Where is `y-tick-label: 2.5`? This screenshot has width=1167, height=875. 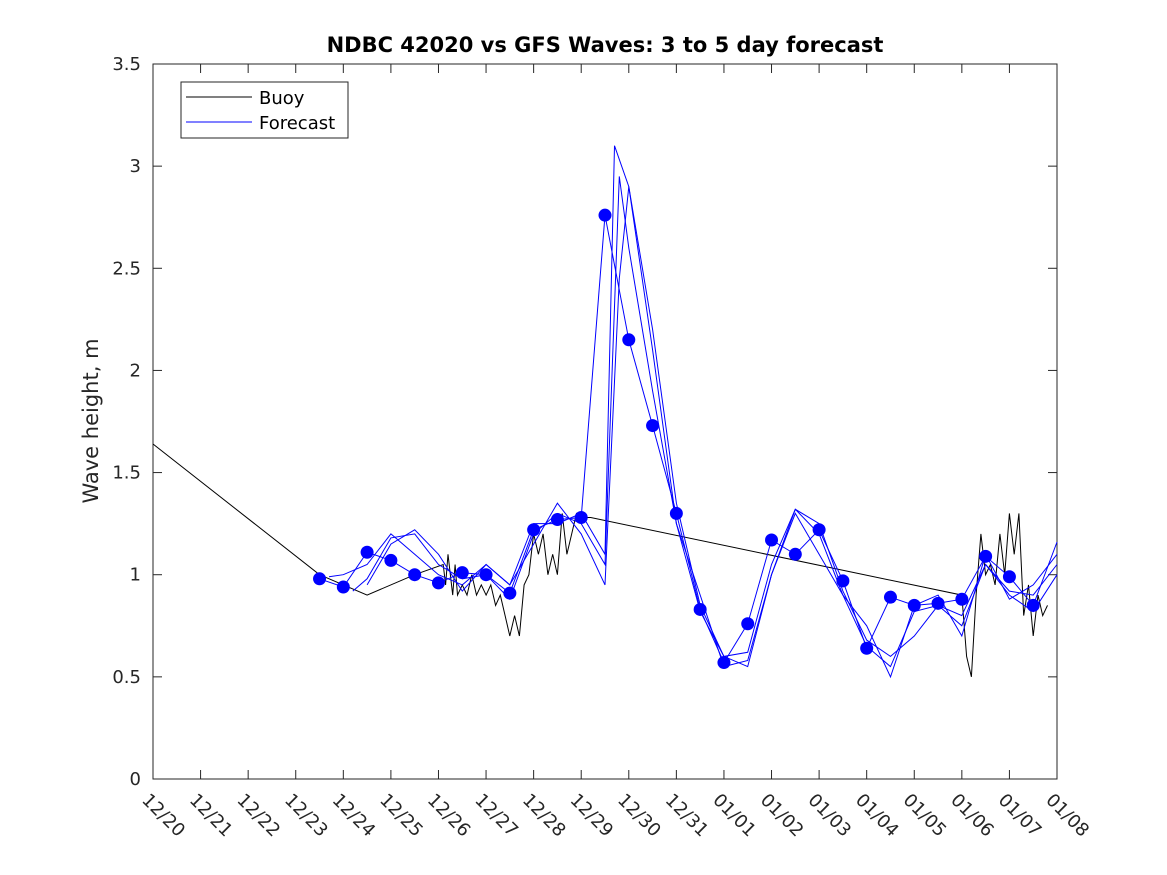 y-tick-label: 2.5 is located at coordinates (126, 268).